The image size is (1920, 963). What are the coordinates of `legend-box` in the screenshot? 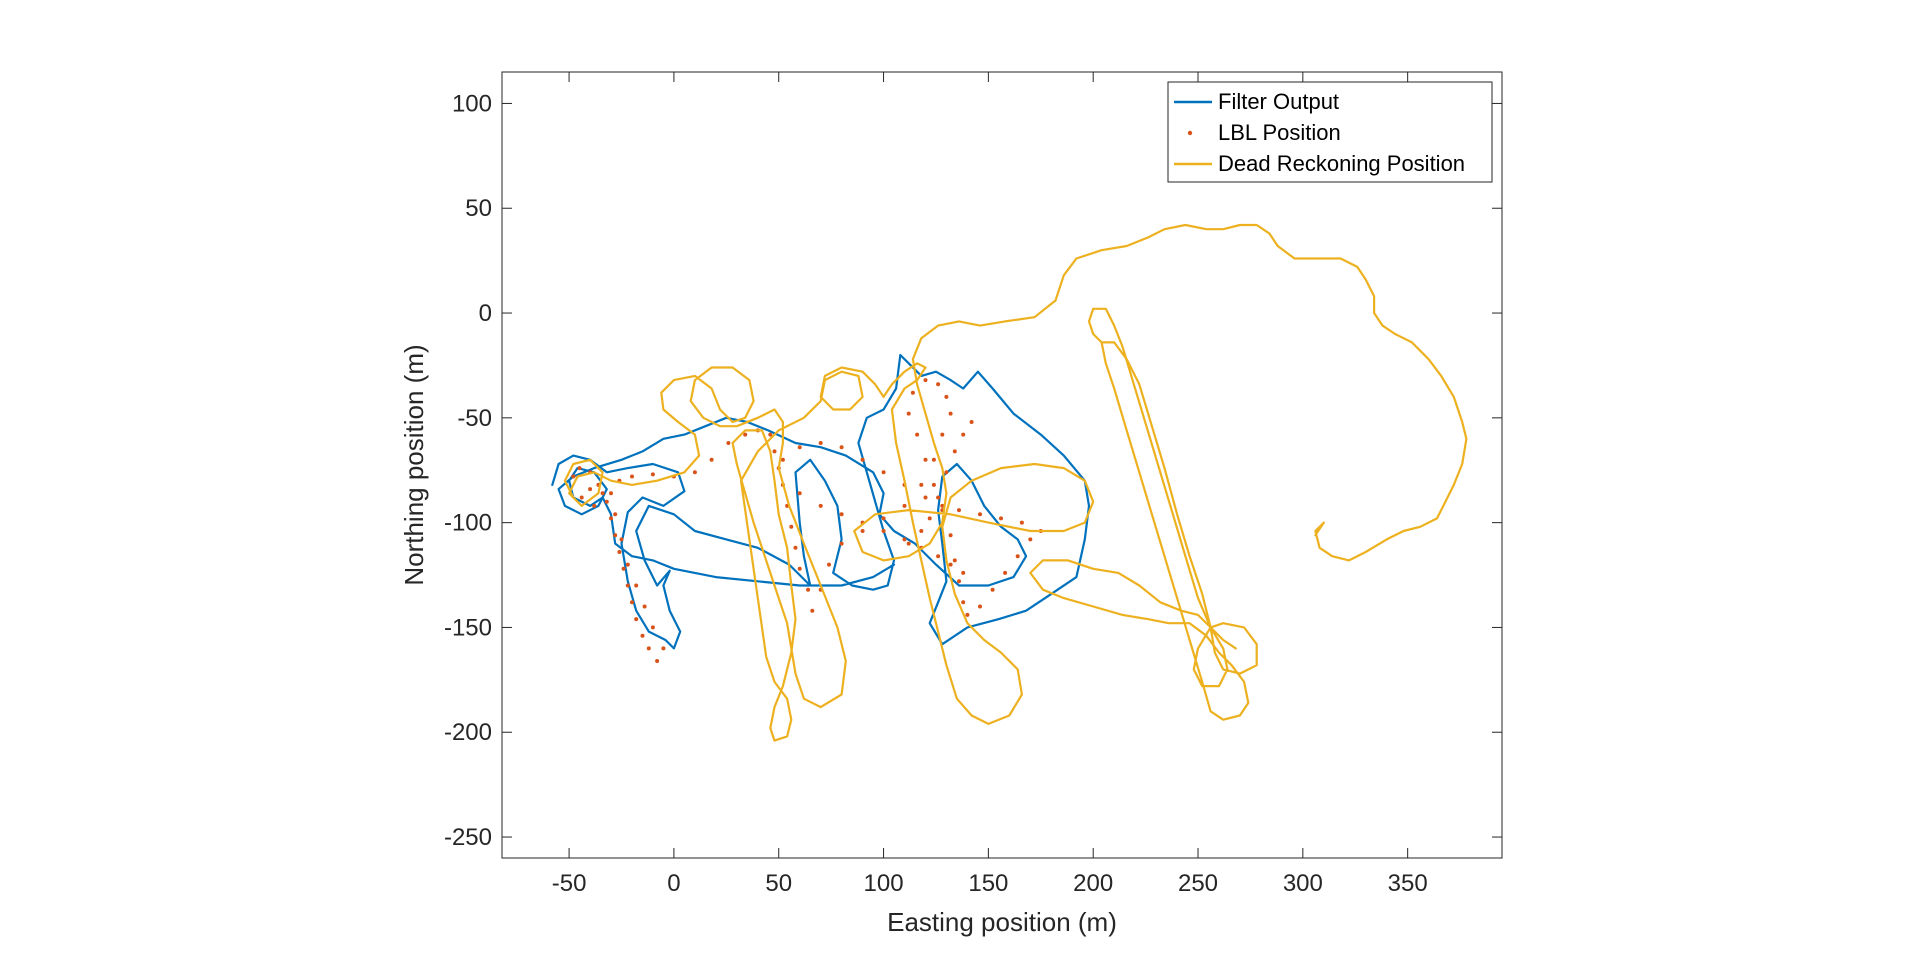 It's located at (1330, 132).